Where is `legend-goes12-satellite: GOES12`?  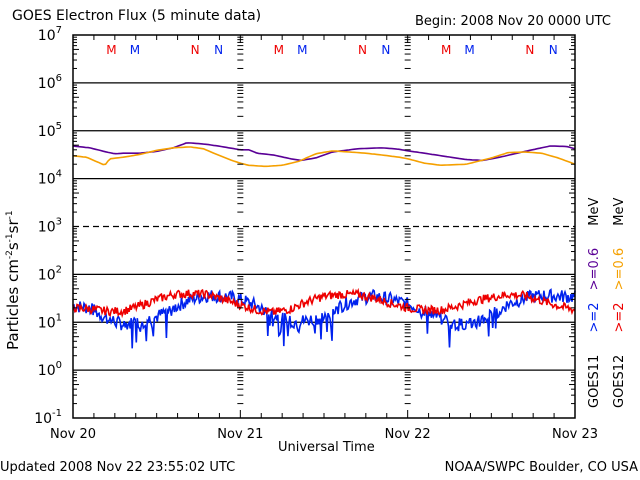
legend-goes12-satellite: GOES12 is located at coordinates (619, 381).